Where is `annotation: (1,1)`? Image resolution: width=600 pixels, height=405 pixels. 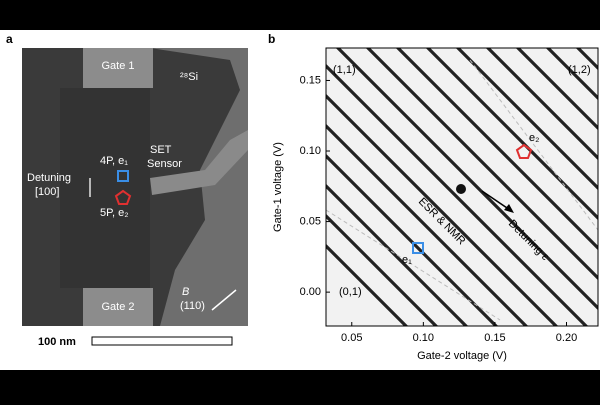
annotation: (1,1) is located at coordinates (344, 70).